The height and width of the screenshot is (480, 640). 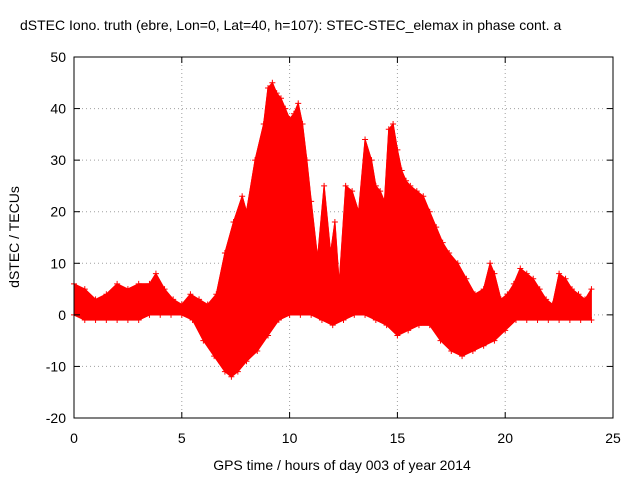 What do you see at coordinates (74, 438) in the screenshot?
I see `x-tick-label: 0` at bounding box center [74, 438].